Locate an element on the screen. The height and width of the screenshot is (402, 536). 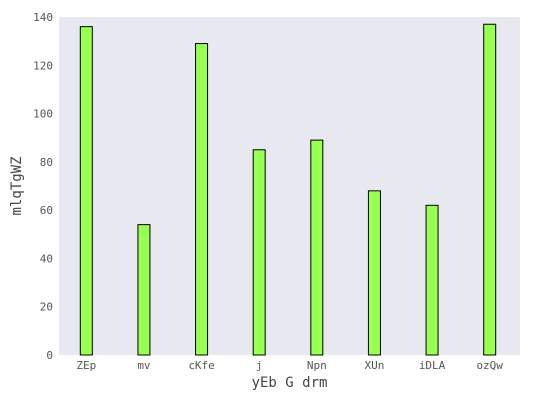
x-axis-label: yEb G drm is located at coordinates (290, 383).